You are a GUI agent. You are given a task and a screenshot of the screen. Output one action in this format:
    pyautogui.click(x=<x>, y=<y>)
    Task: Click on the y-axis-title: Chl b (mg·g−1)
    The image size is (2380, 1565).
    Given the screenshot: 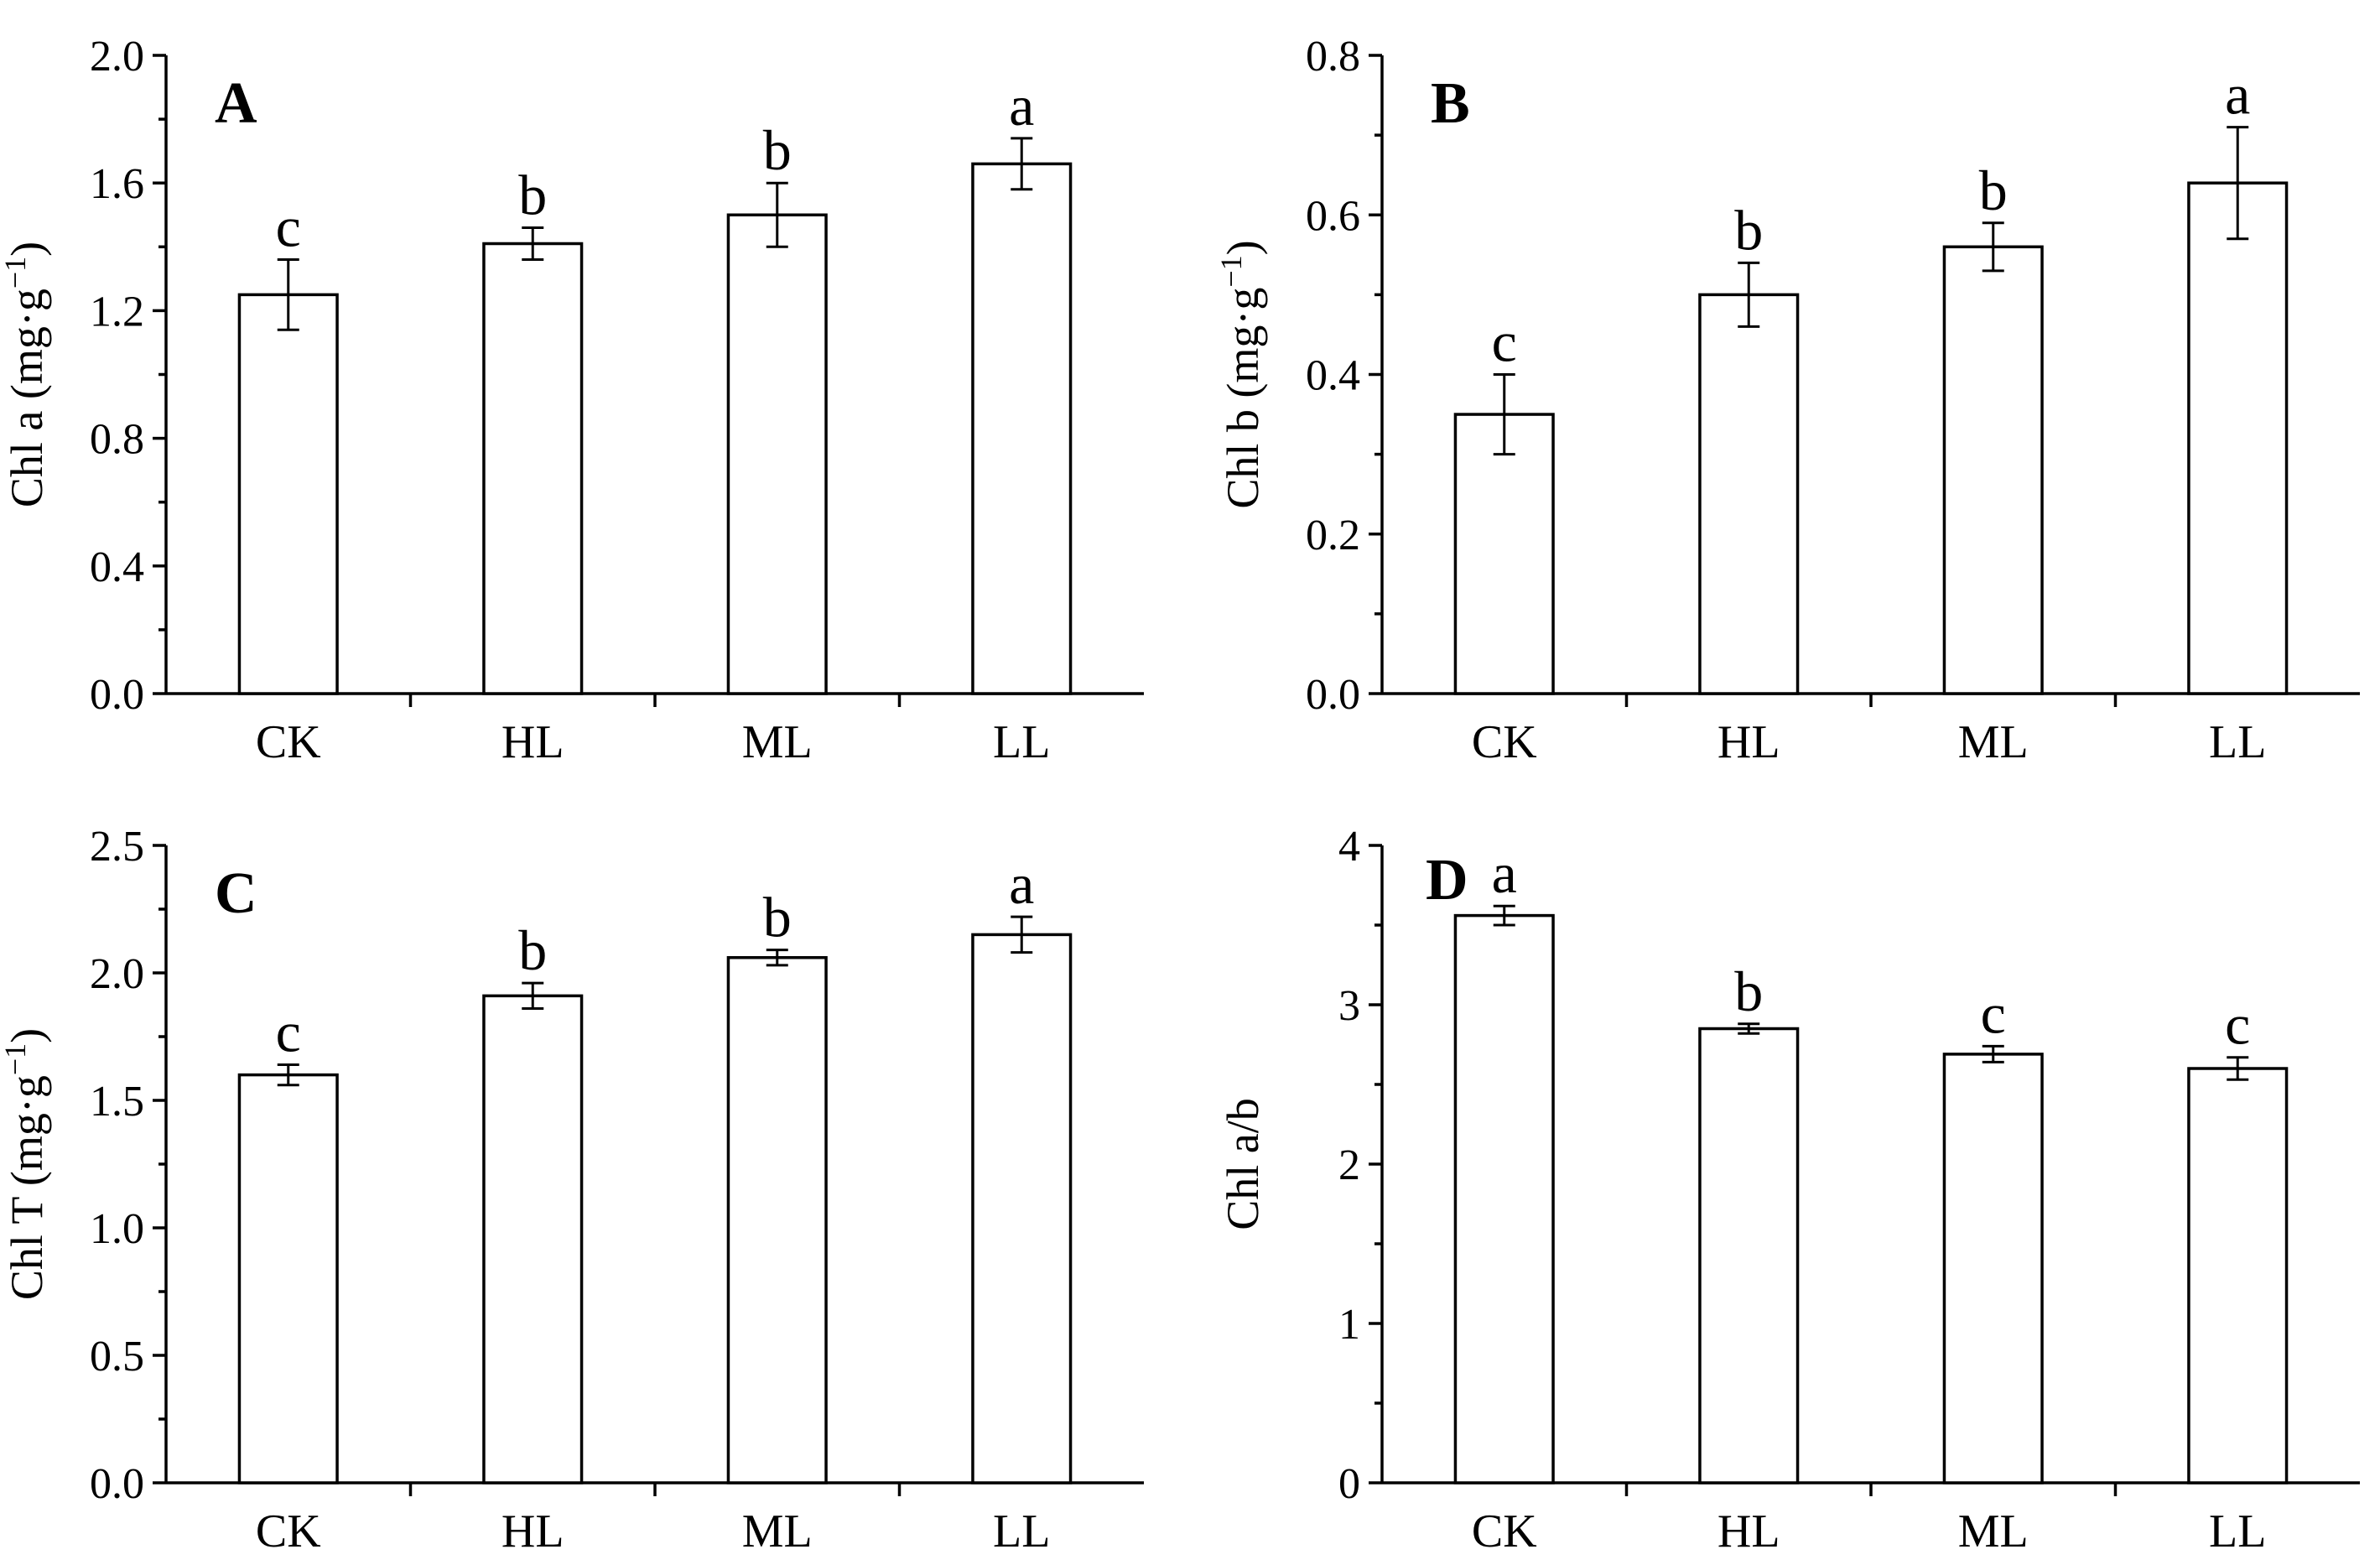 What is the action you would take?
    pyautogui.click(x=1241, y=374)
    